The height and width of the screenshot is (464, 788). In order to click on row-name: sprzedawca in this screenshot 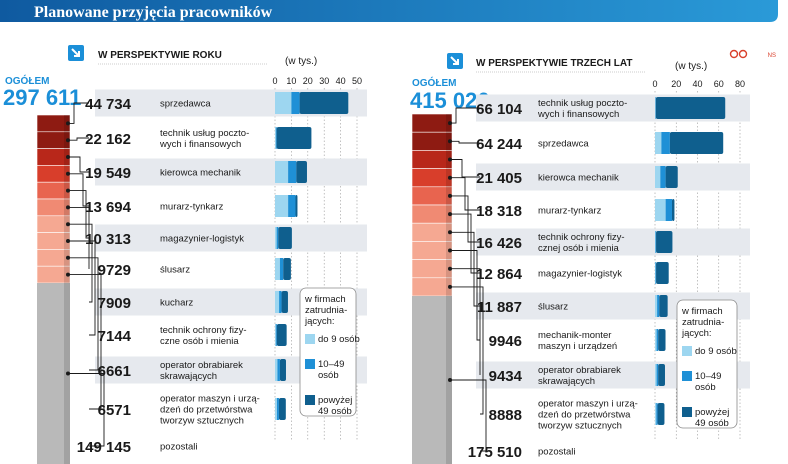, I will do `click(563, 144)`.